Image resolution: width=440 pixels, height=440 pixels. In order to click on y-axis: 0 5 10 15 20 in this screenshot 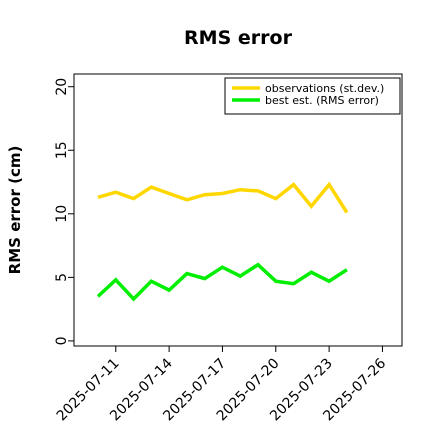, I will do `click(64, 211)`.